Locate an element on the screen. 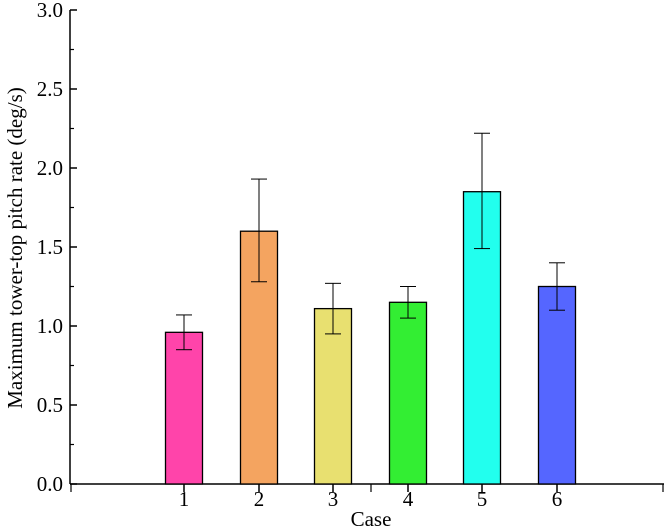 The height and width of the screenshot is (528, 667). y-tick-label: 1.0 is located at coordinates (50, 326).